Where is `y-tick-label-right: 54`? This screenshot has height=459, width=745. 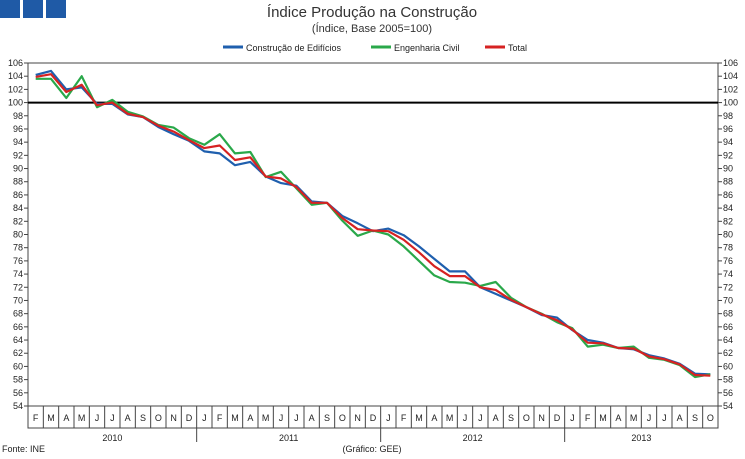 y-tick-label-right: 54 is located at coordinates (728, 406).